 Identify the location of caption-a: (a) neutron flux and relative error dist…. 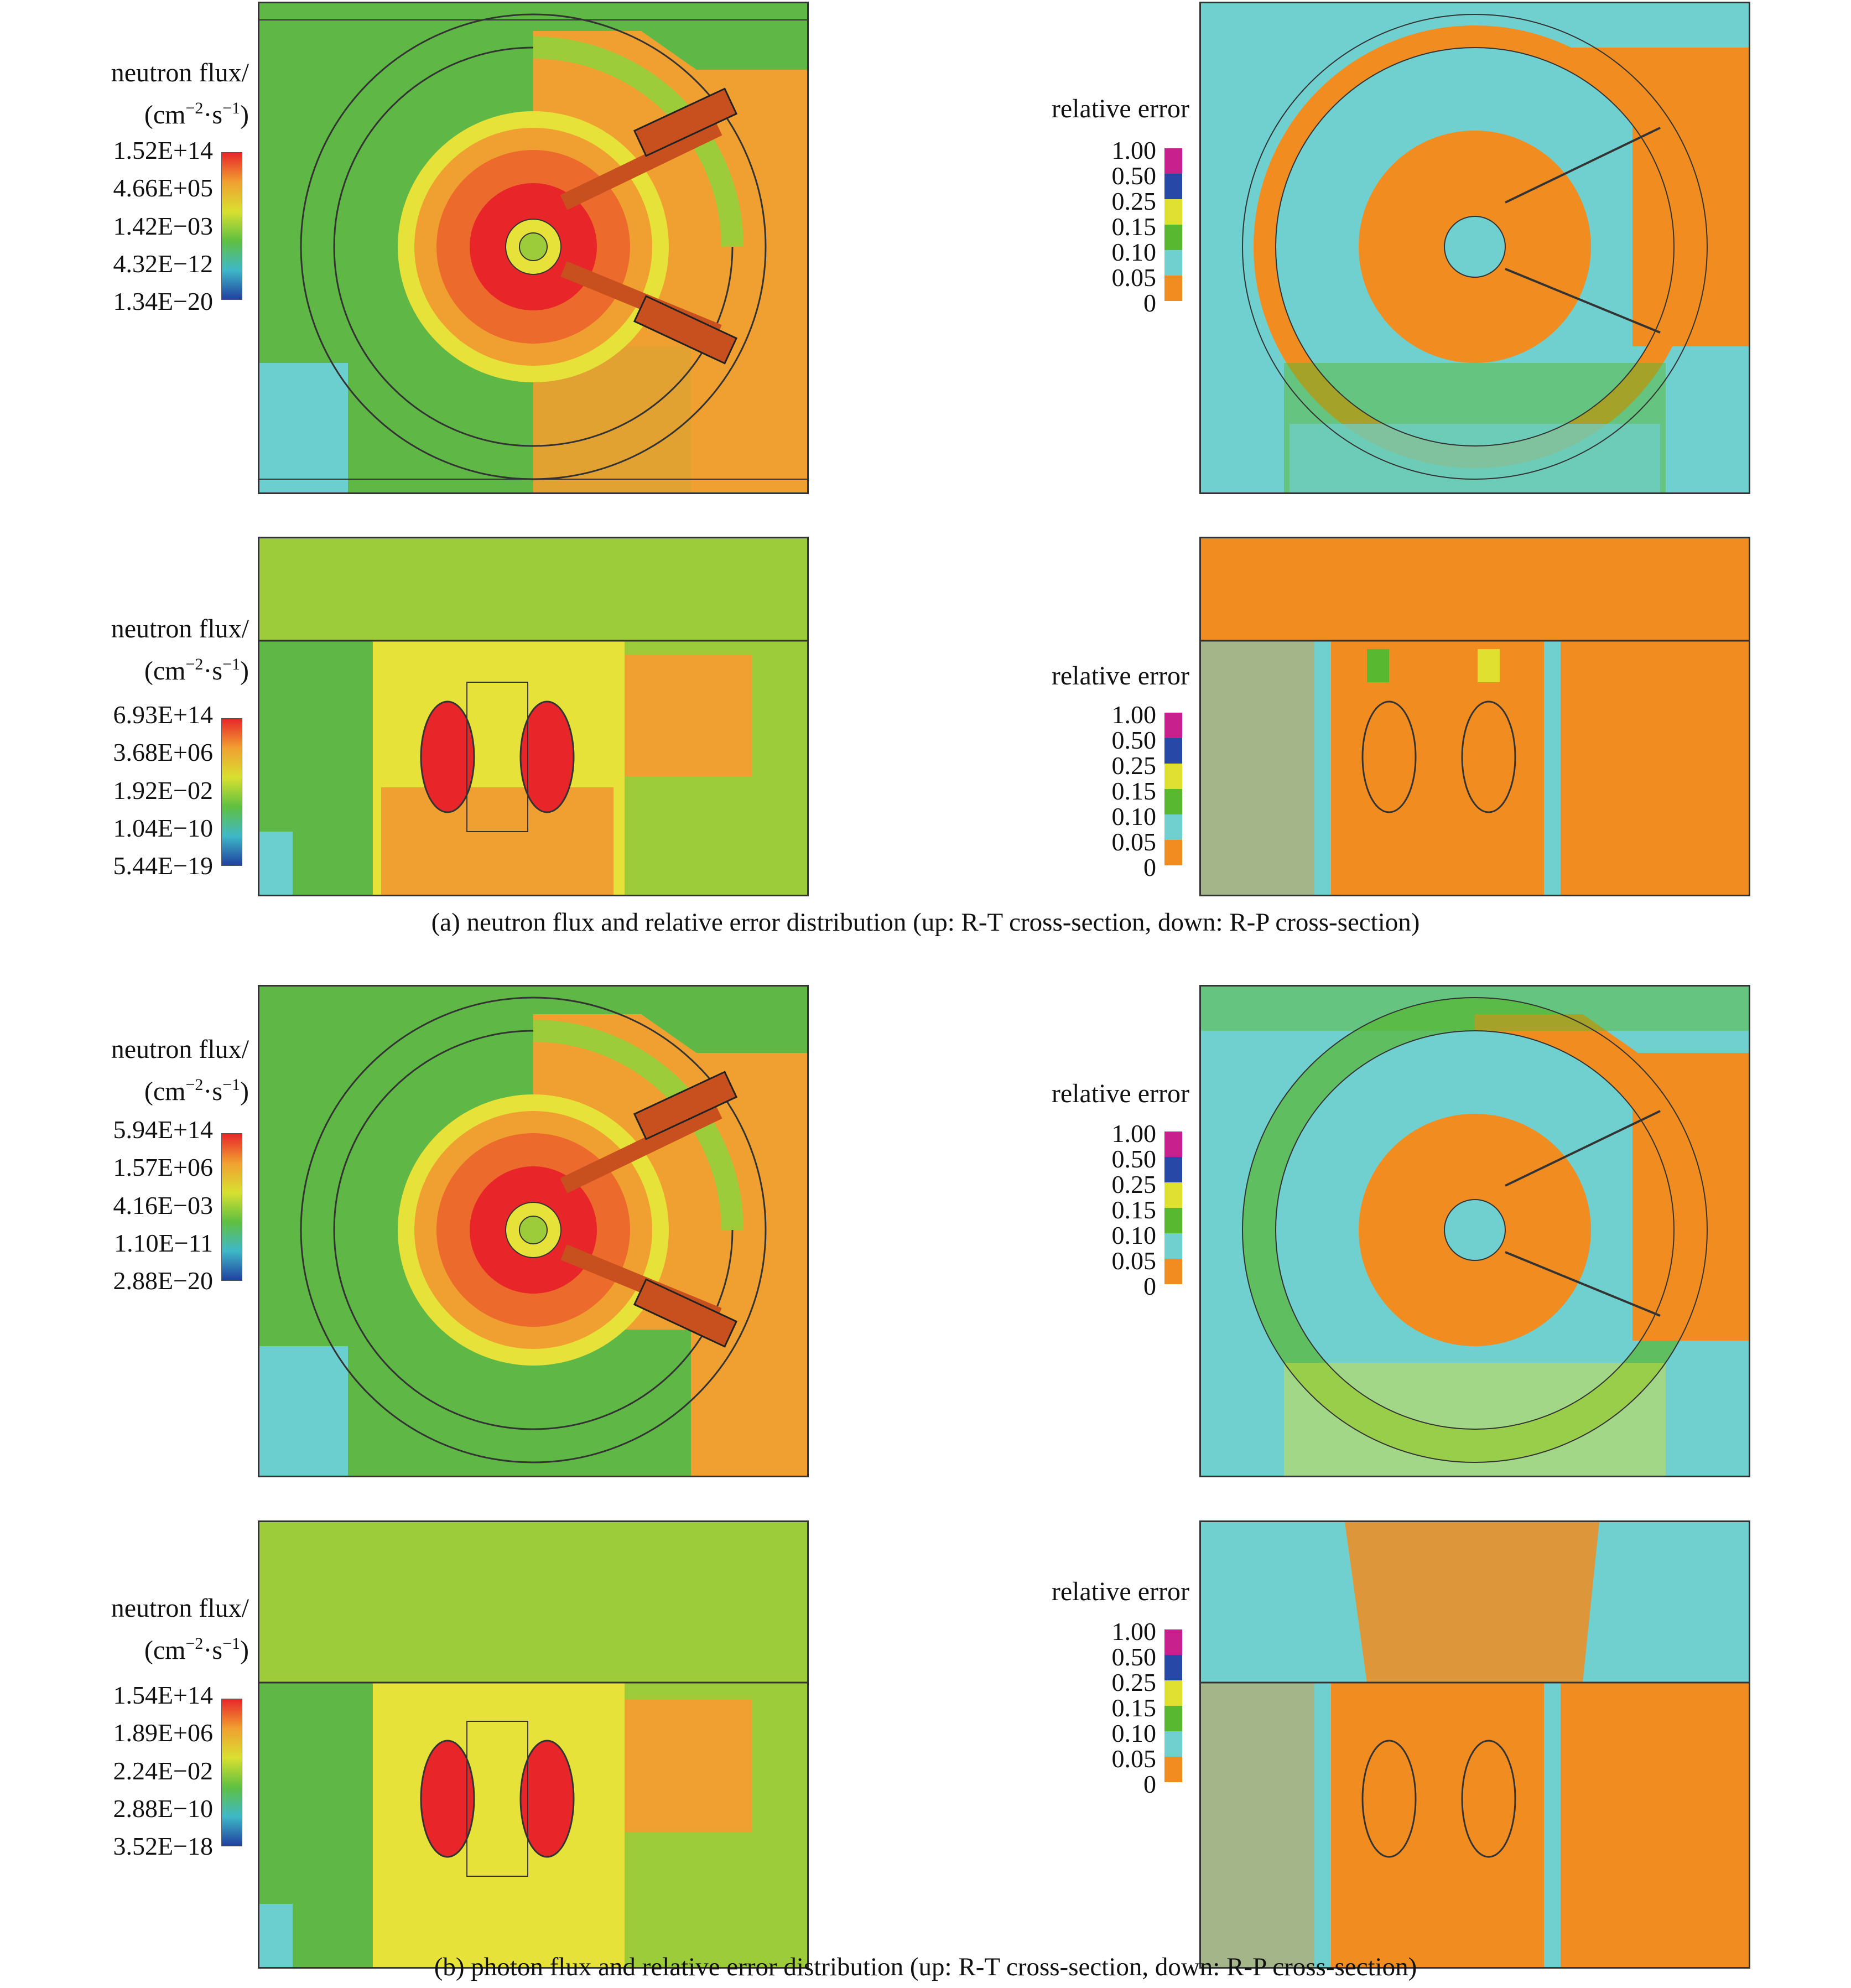
(925, 922).